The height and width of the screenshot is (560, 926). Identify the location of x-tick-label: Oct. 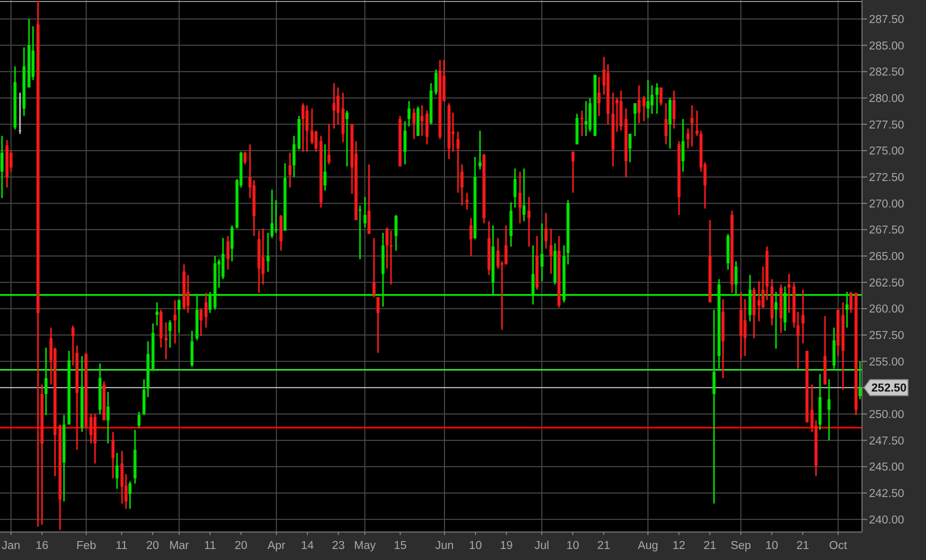
(838, 546).